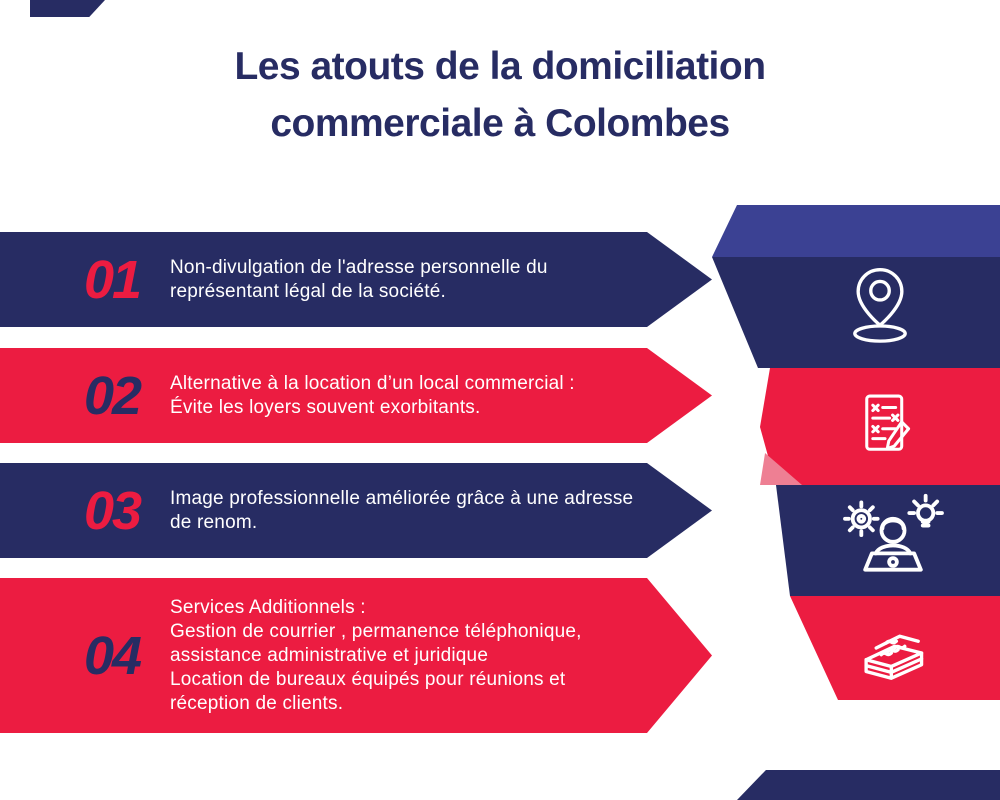 The height and width of the screenshot is (800, 1000). What do you see at coordinates (893, 538) in the screenshot?
I see `support-agent-icon` at bounding box center [893, 538].